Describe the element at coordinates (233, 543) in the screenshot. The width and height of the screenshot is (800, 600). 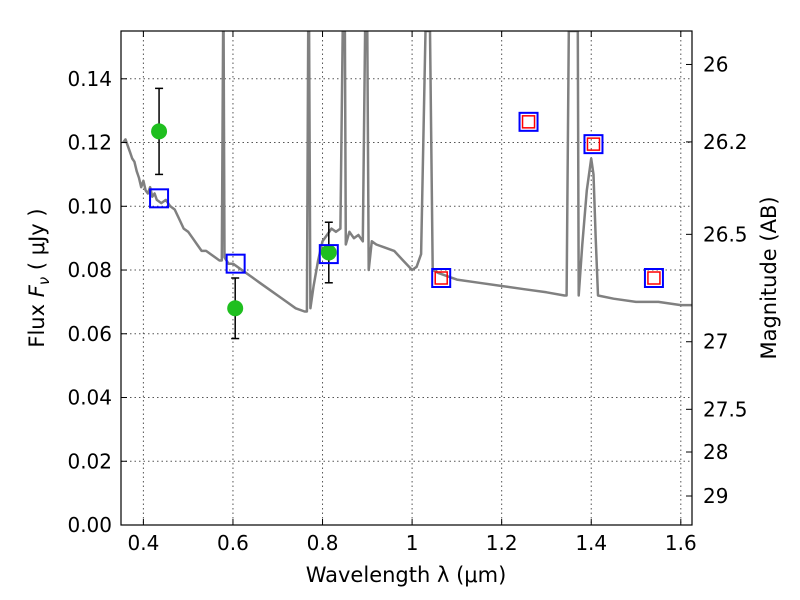
I see `x-tick-label: 0.6` at that location.